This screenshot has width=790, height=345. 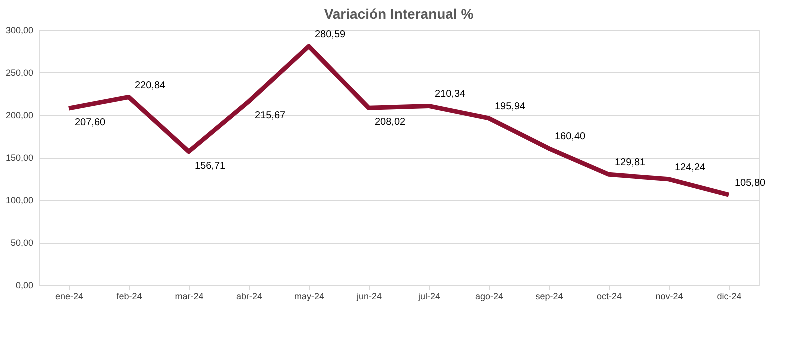 I want to click on x-tick-label: abr-24, so click(x=249, y=297).